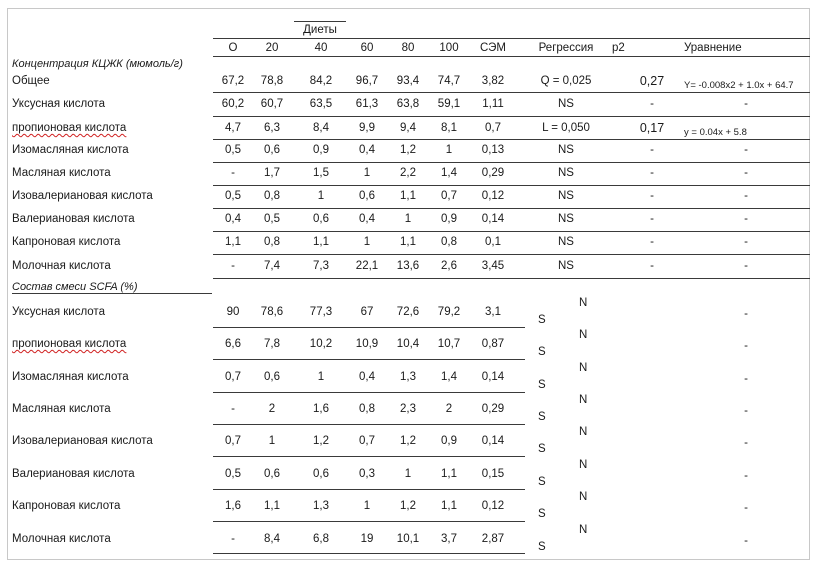  What do you see at coordinates (739, 85) in the screenshot?
I see `equation-value: Y= -0.008x2 + 1.0x + 64.7` at bounding box center [739, 85].